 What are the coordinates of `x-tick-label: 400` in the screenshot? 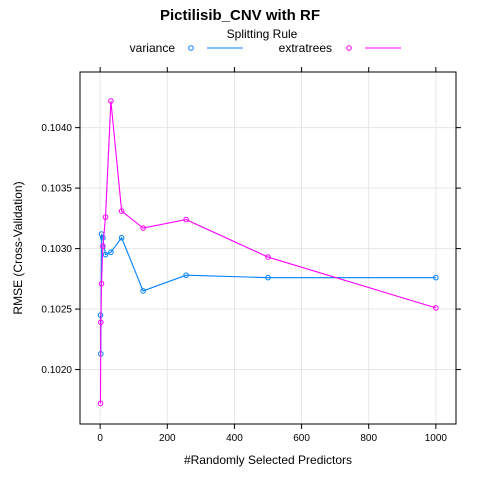 It's located at (234, 438).